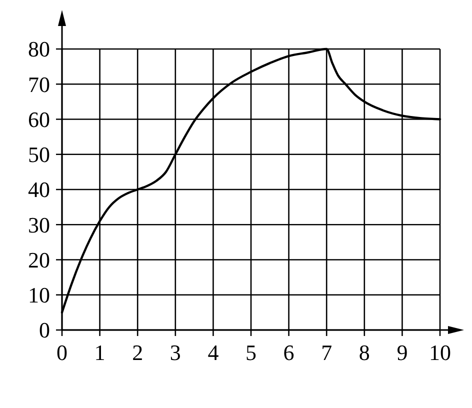  Describe the element at coordinates (326, 352) in the screenshot. I see `x-tick-label: 7` at that location.